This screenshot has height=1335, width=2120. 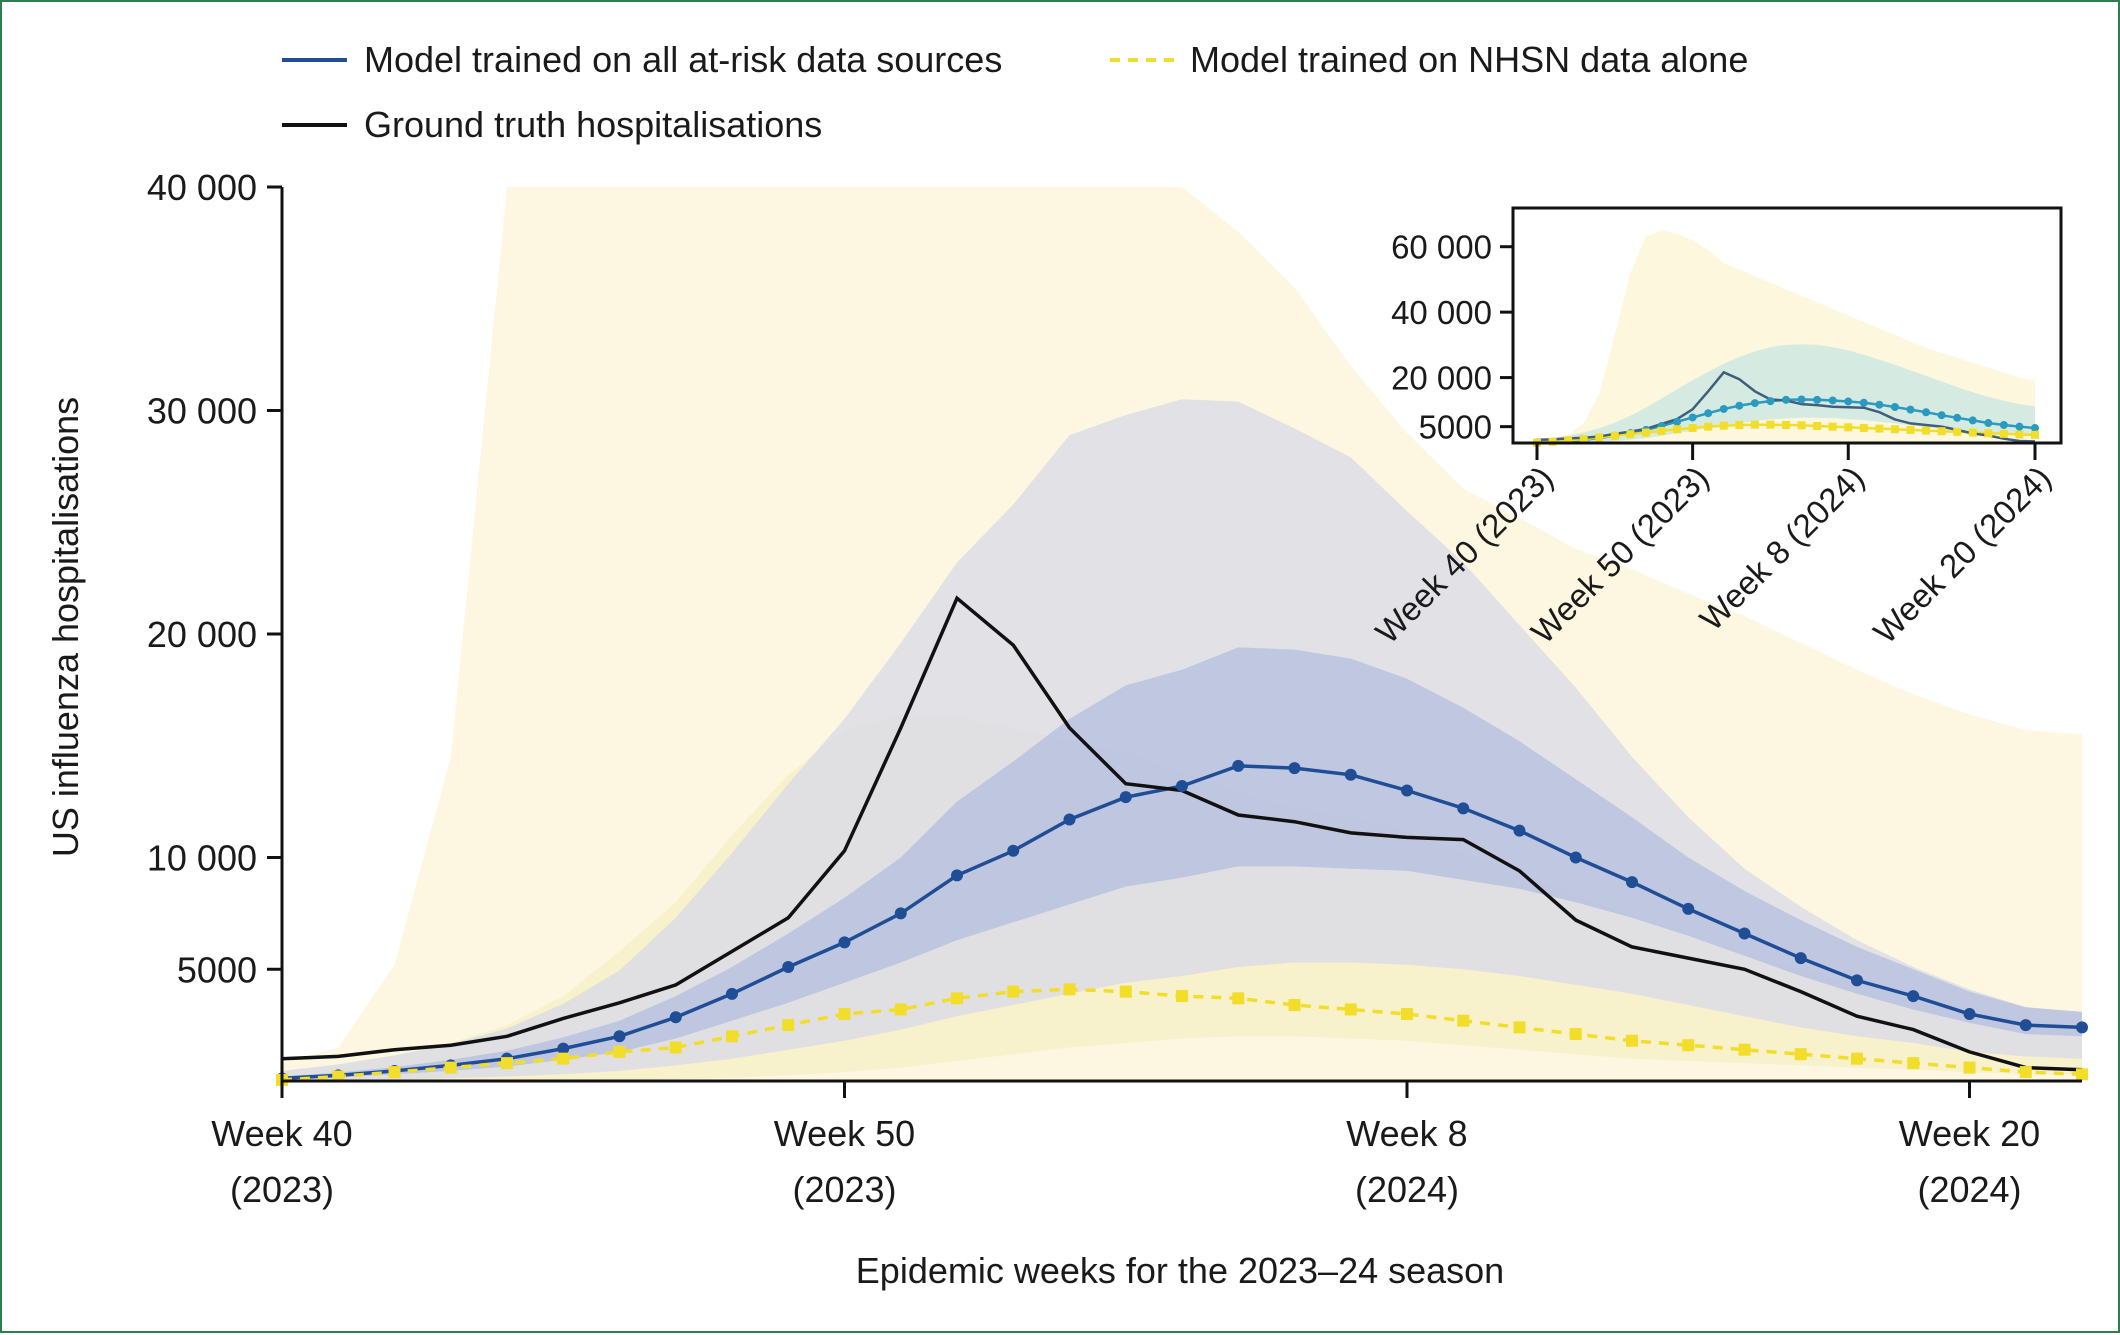 I want to click on inset-y-tick-label: 20 000, so click(x=1441, y=378).